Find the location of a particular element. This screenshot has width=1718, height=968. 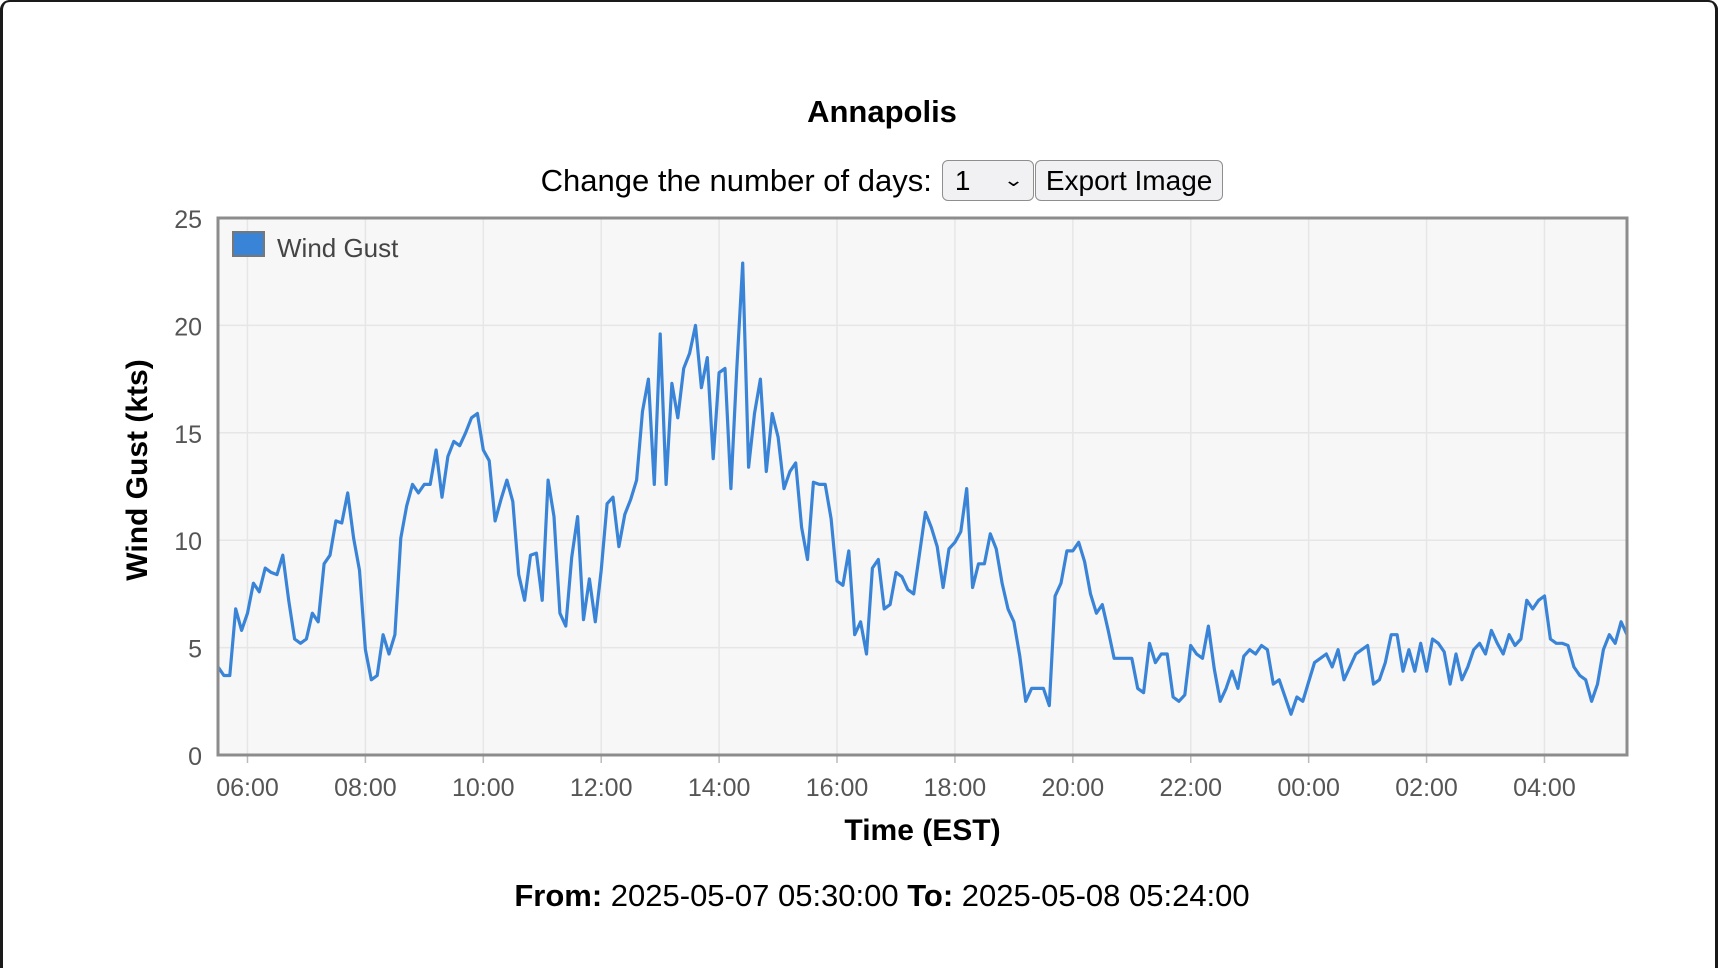

chart-title: Annapolis is located at coordinates (882, 111).